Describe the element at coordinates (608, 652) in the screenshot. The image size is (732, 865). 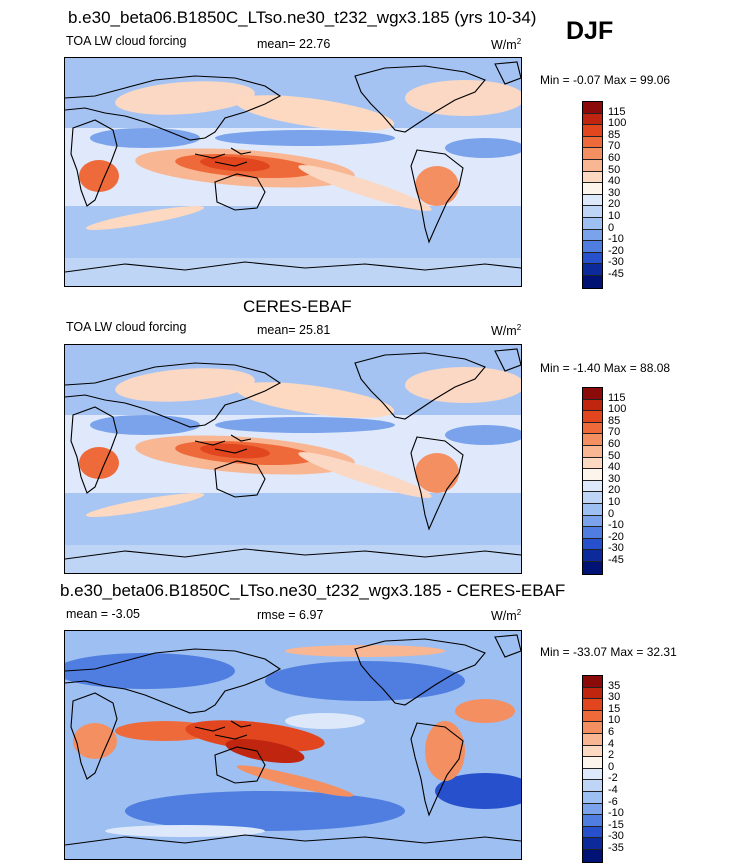
I see `panel3-minmax: Min = -33.07 Max = 32.31` at that location.